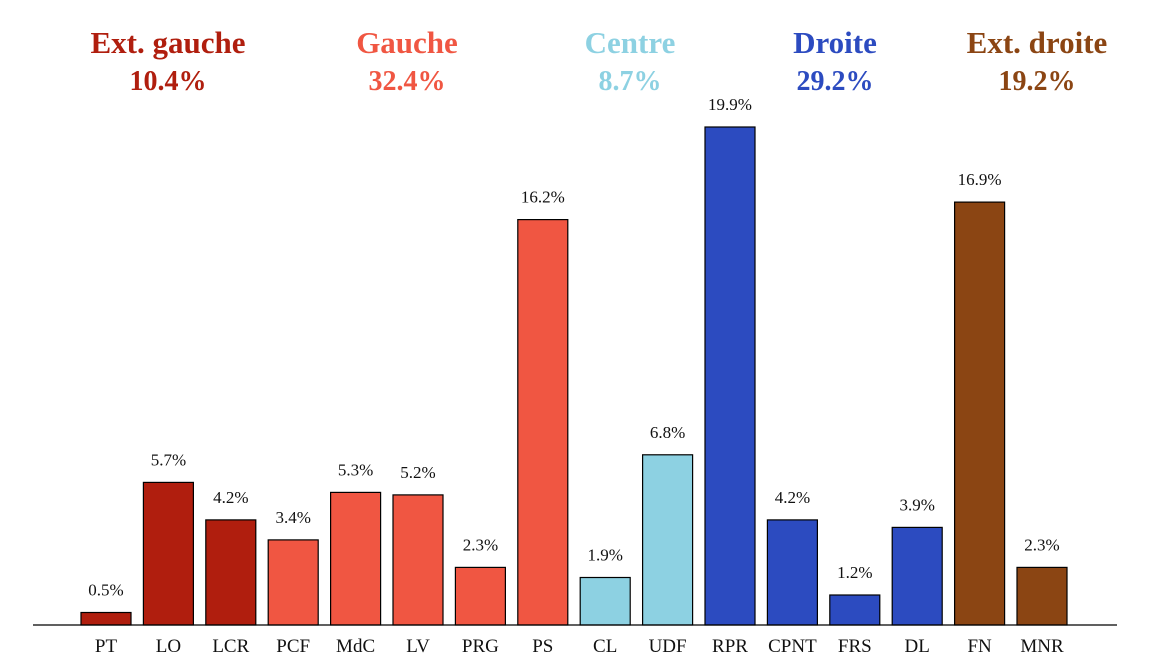  Describe the element at coordinates (480, 544) in the screenshot. I see `bar-value-label-prg: 2.3%` at that location.